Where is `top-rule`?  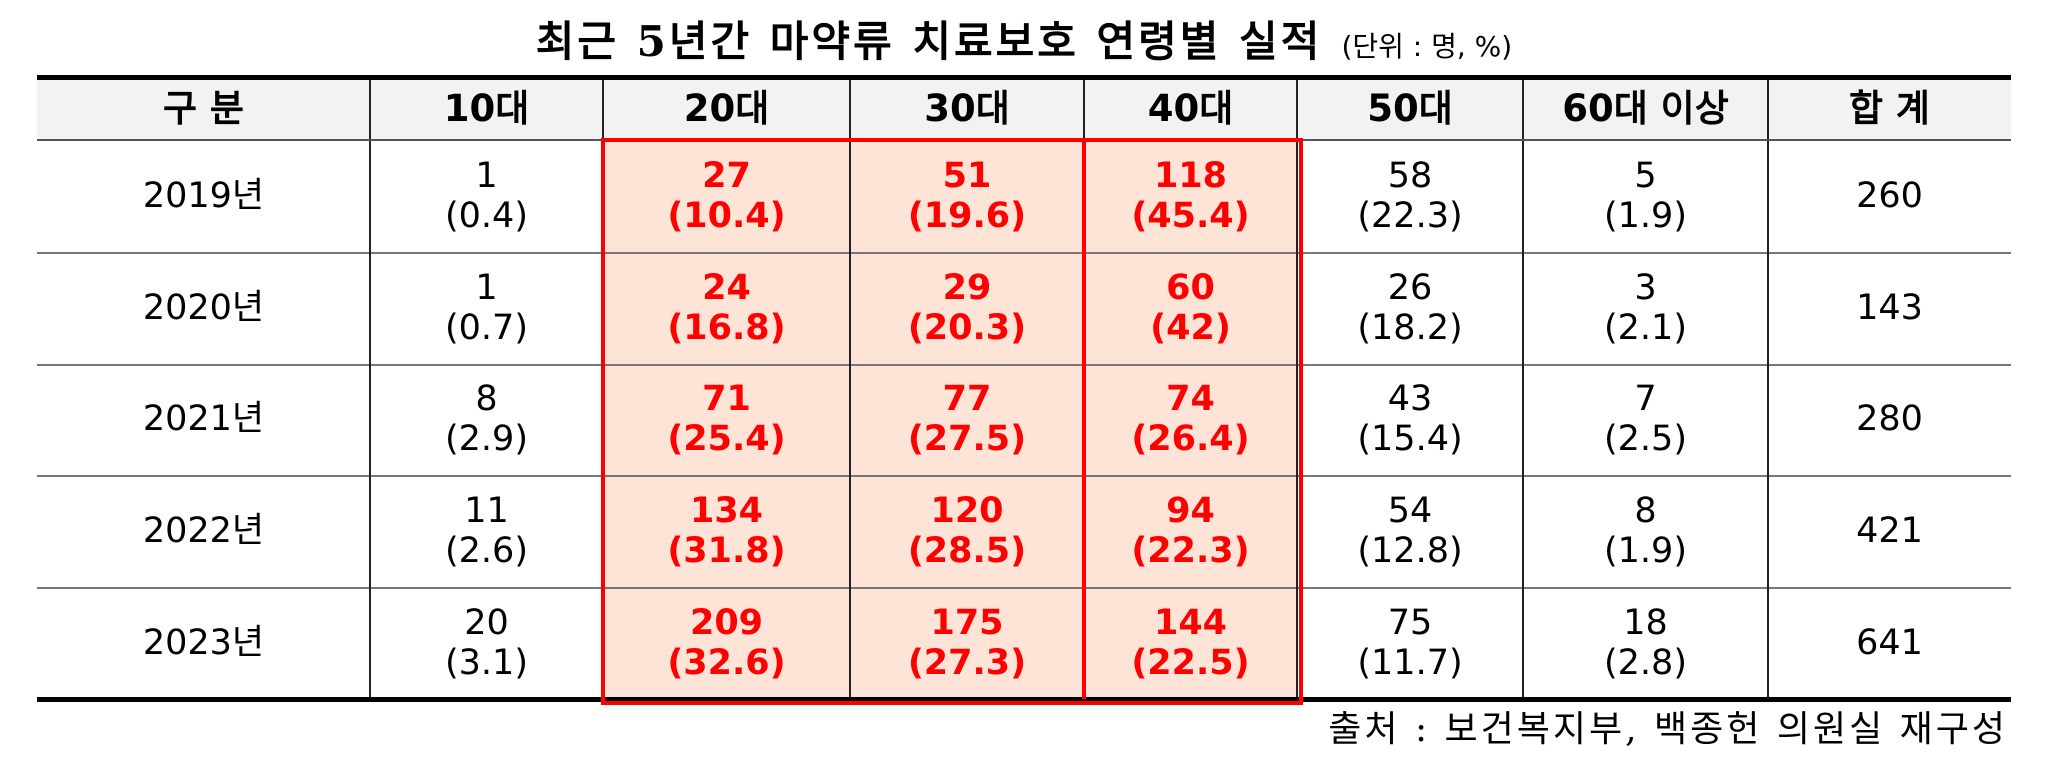
top-rule is located at coordinates (1024, 77).